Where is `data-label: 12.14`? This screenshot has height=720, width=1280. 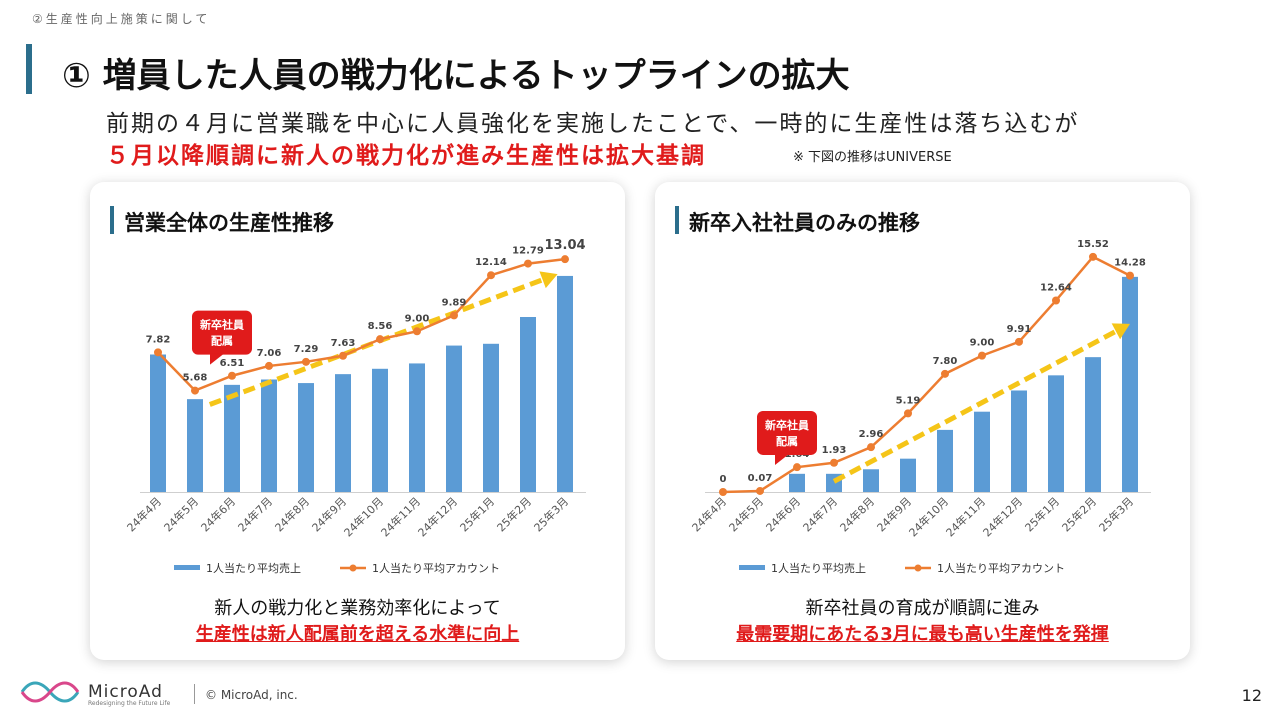
data-label: 12.14 is located at coordinates (491, 262).